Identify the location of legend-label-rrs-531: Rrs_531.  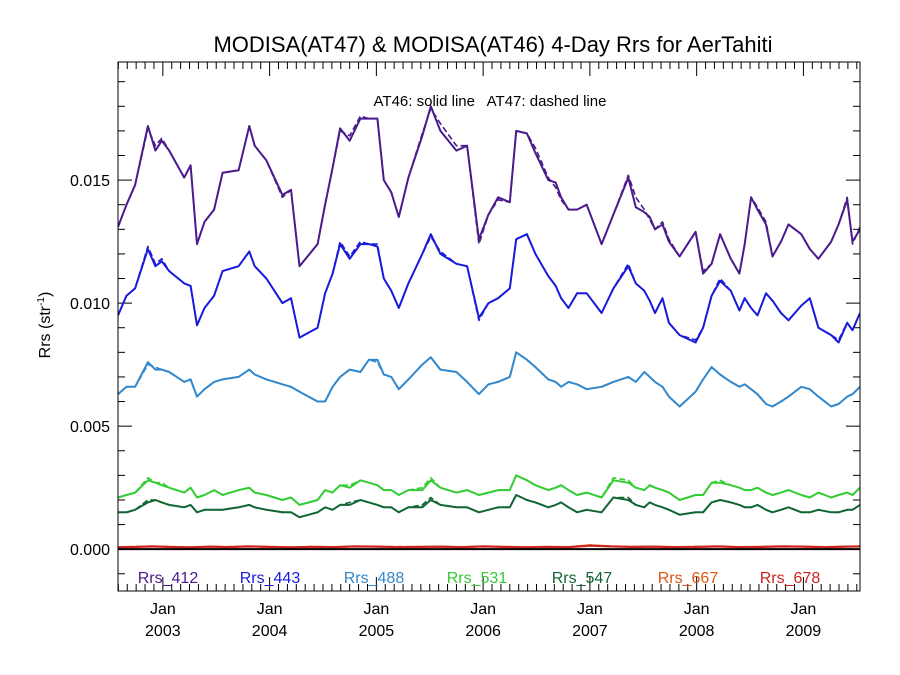
(477, 578).